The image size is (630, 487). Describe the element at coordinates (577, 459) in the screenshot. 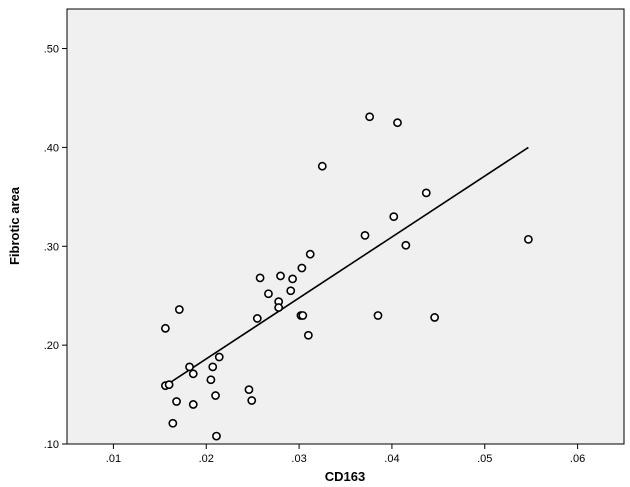

I see `x-tick-label: .06` at that location.